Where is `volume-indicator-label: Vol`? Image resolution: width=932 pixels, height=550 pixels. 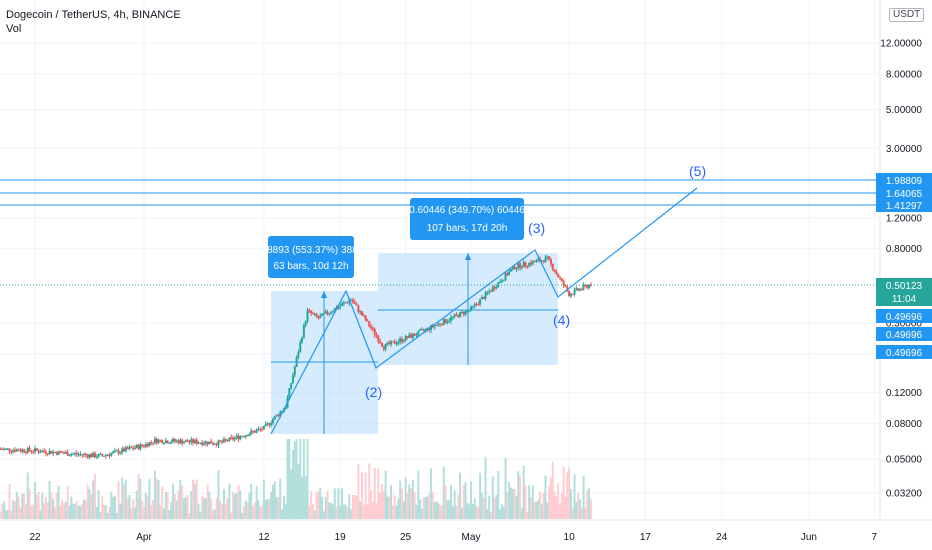
volume-indicator-label: Vol is located at coordinates (14, 29).